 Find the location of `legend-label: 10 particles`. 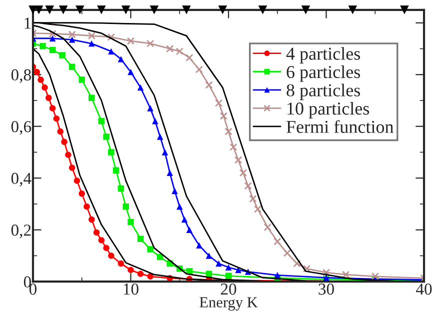

legend-label: 10 particles is located at coordinates (329, 110).